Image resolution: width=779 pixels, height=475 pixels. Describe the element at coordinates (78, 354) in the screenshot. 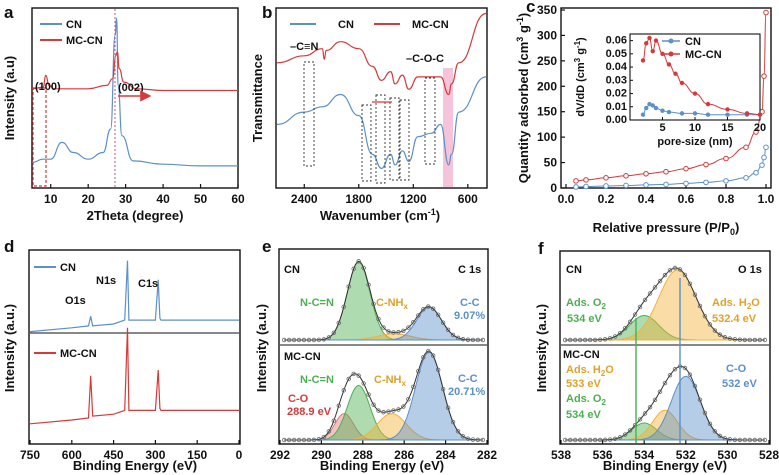

I see `panel-d-legend-mccn: MC-CN` at that location.